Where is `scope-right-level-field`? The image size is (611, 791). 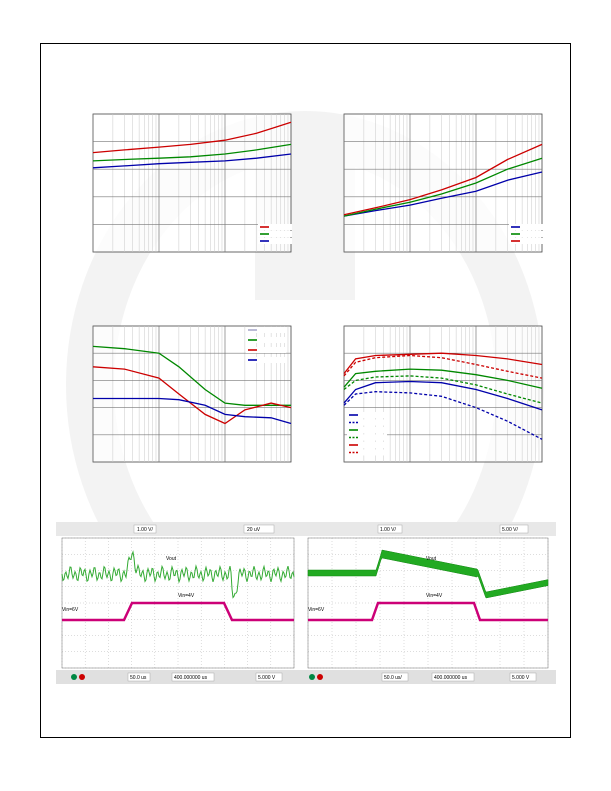 scope-right-level-field is located at coordinates (523, 677).